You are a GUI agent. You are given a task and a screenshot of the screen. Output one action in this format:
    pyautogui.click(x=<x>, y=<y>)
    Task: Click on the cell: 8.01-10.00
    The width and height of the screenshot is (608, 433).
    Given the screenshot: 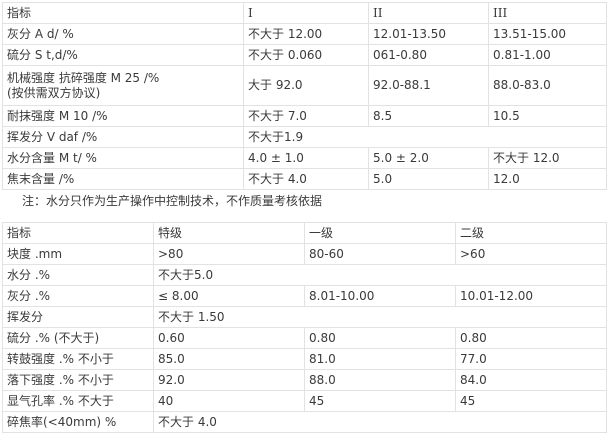 What is the action you would take?
    pyautogui.click(x=380, y=296)
    